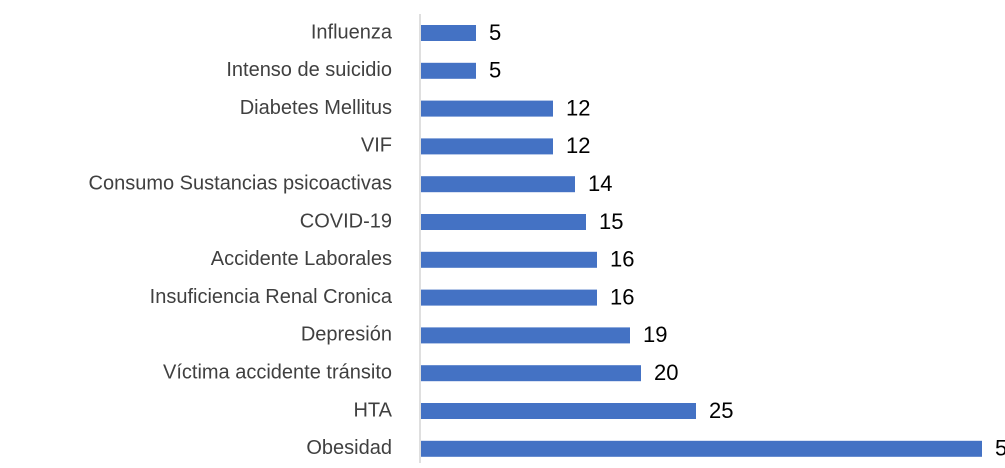 The height and width of the screenshot is (468, 1005). Describe the element at coordinates (271, 297) in the screenshot. I see `category-label: Insuficiencia Renal Cronica` at that location.